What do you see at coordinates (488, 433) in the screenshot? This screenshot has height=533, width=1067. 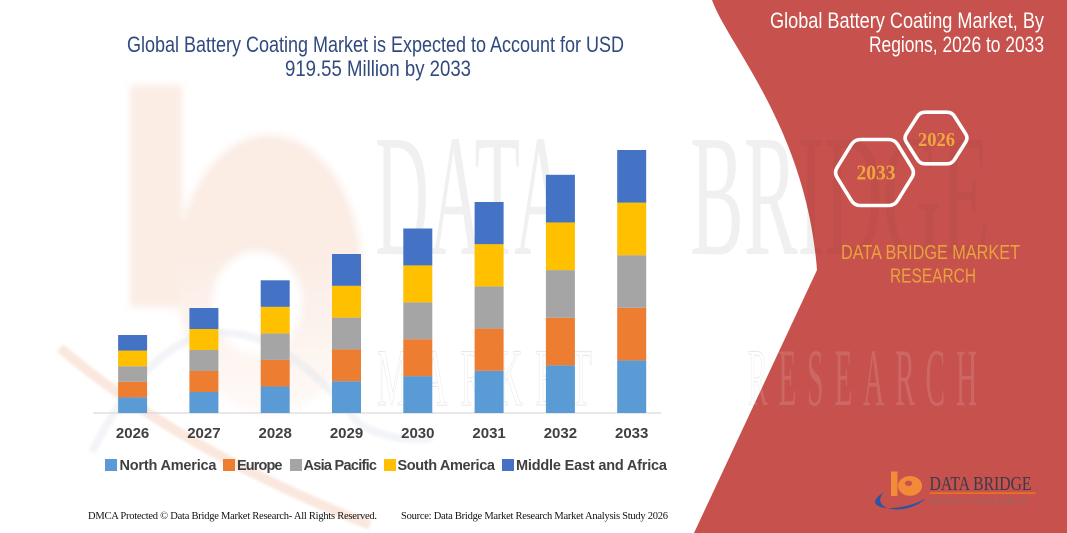 I see `svg-text: 2031` at bounding box center [488, 433].